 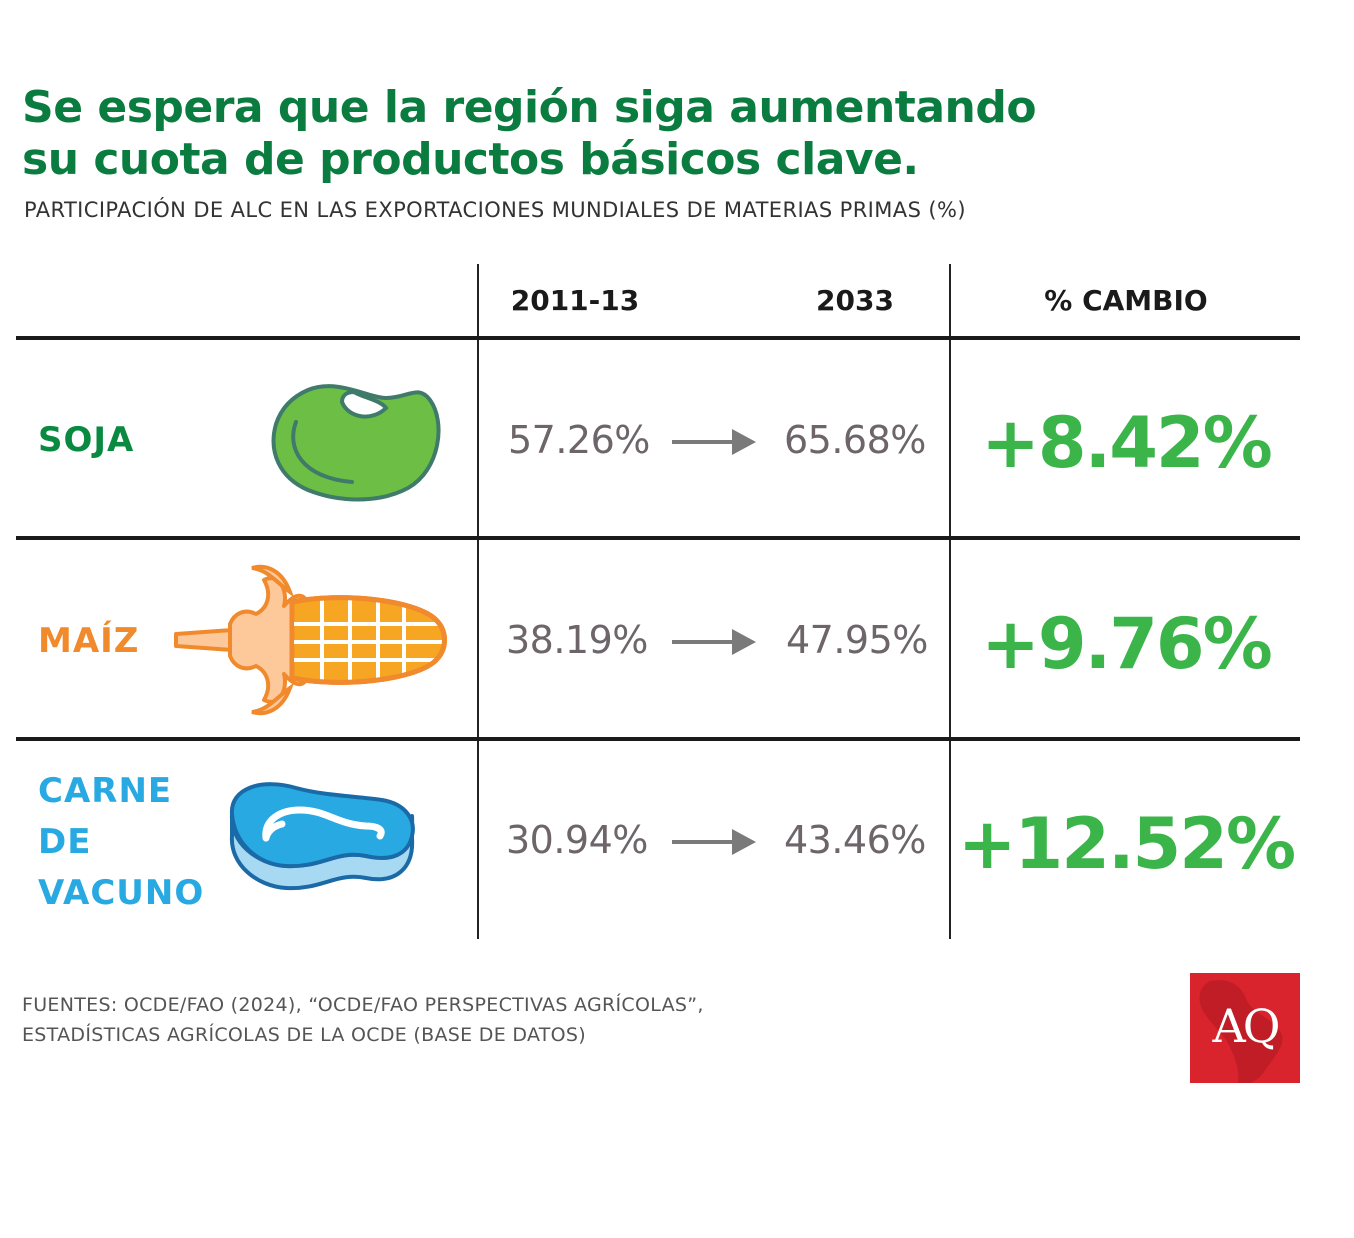 What do you see at coordinates (529, 107) in the screenshot?
I see `title-line-1: Se espera que la región siga aumentando` at bounding box center [529, 107].